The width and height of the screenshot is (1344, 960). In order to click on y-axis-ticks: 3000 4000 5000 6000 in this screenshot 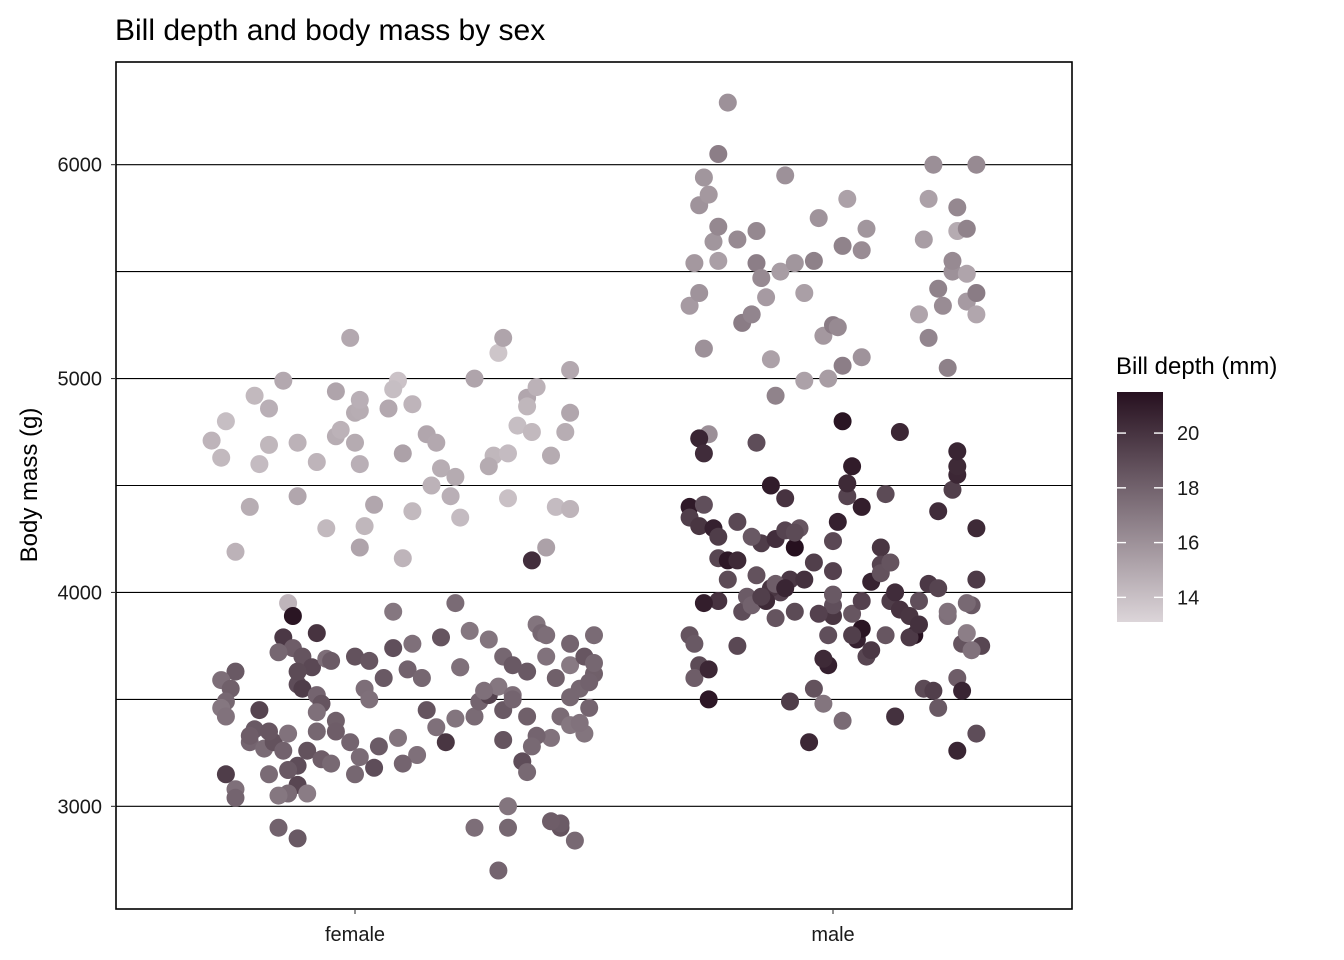, I will do `click(87, 486)`.